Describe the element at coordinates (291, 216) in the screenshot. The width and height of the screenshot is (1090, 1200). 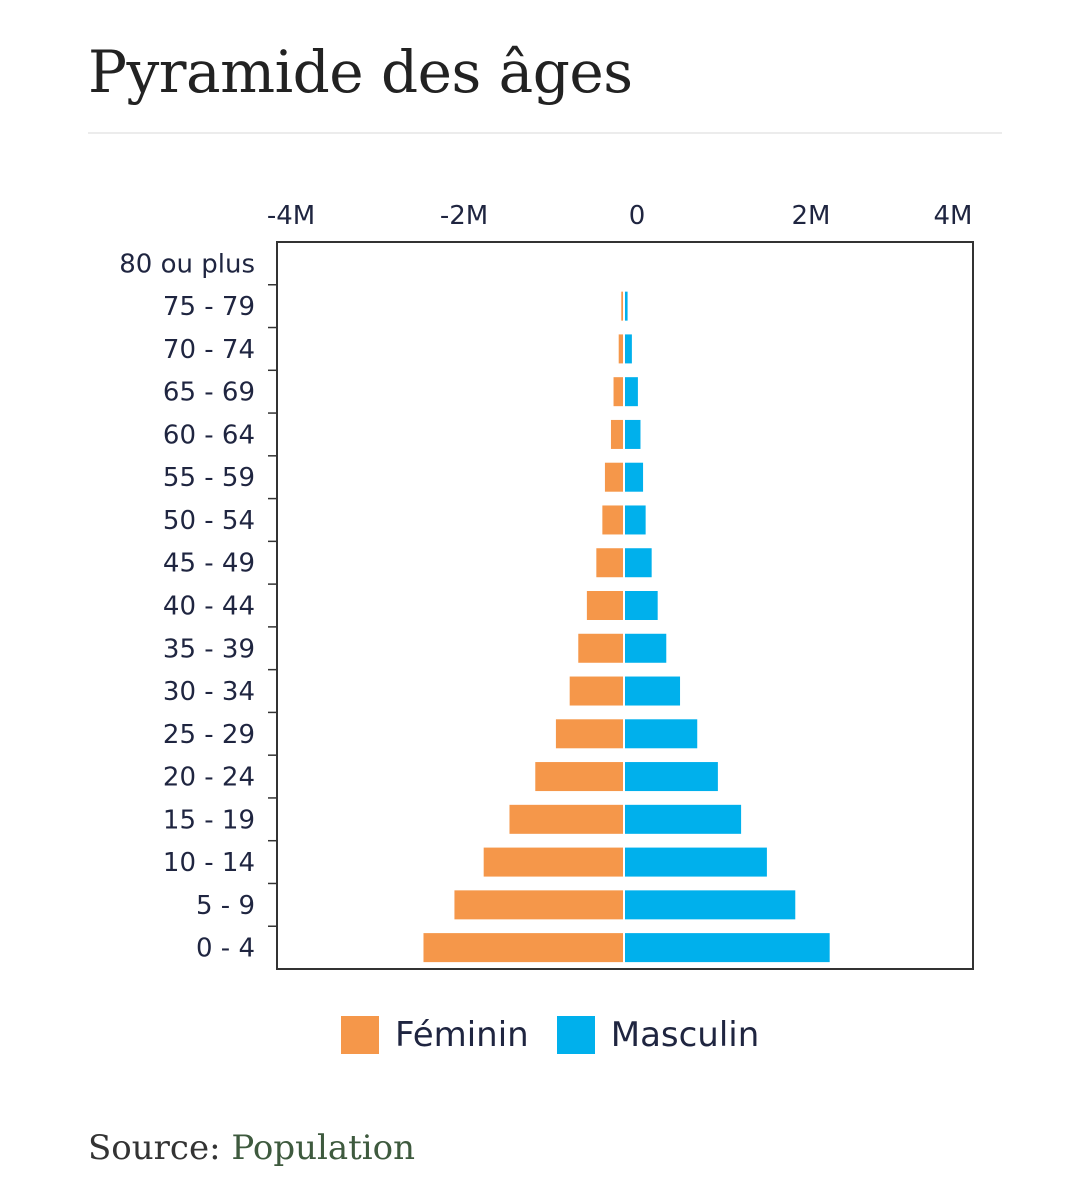
I see `x-tick-label: -4M` at that location.